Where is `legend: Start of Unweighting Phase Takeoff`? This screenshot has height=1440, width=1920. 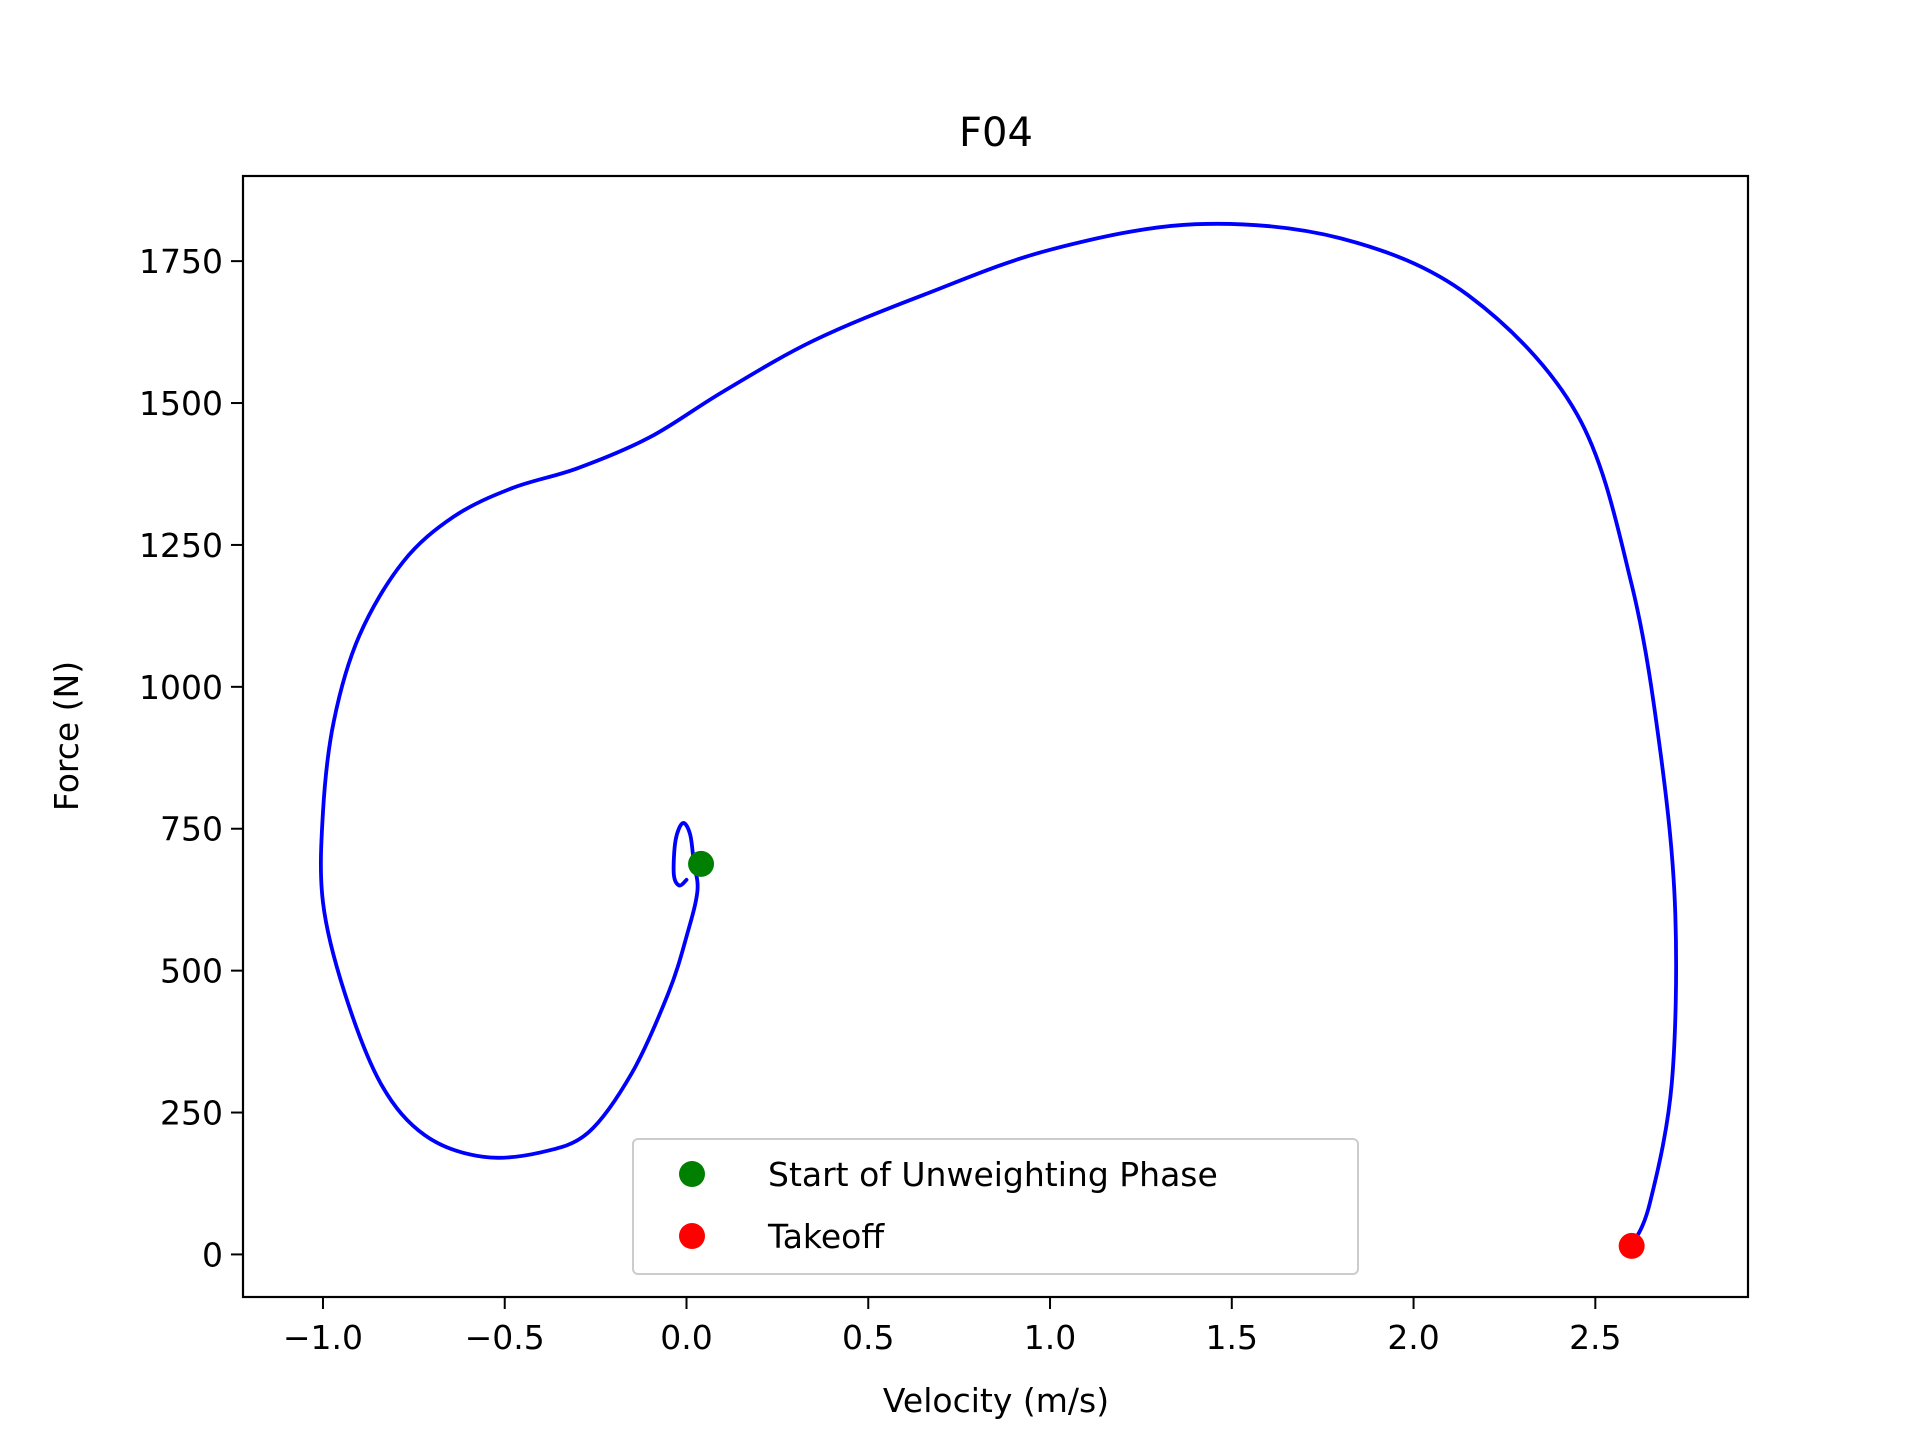
legend: Start of Unweighting Phase Takeoff is located at coordinates (995, 1206).